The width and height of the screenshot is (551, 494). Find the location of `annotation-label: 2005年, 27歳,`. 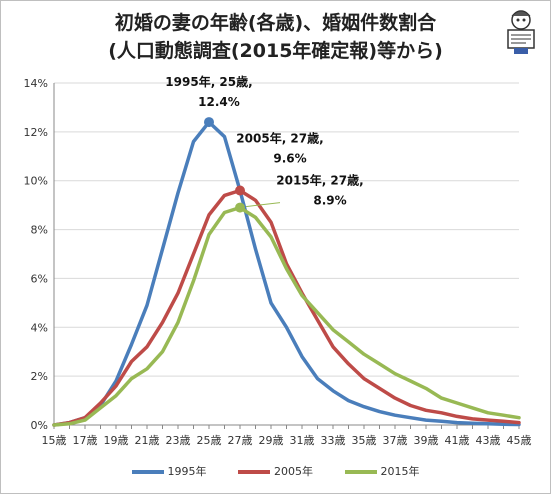

annotation-label: 2005年, 27歳, is located at coordinates (279, 137).